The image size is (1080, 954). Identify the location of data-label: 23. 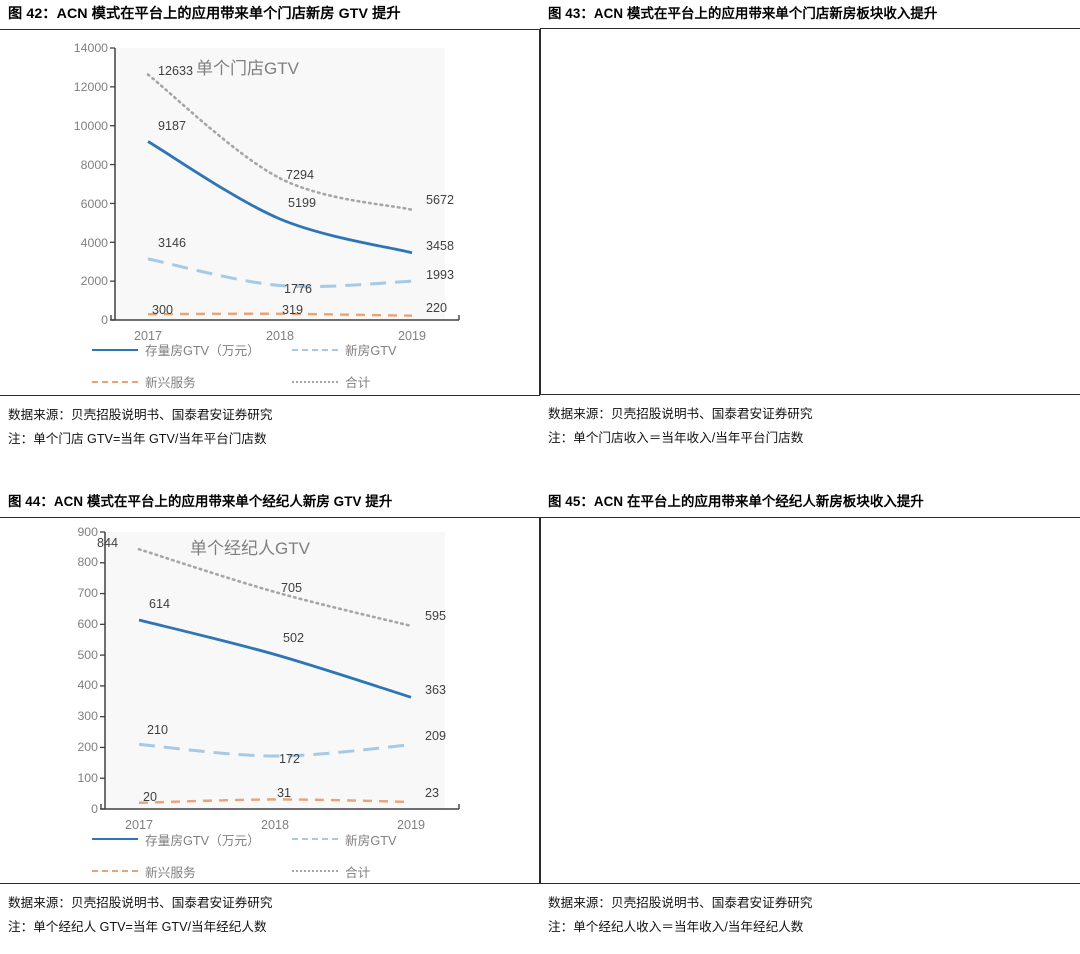
(432, 793).